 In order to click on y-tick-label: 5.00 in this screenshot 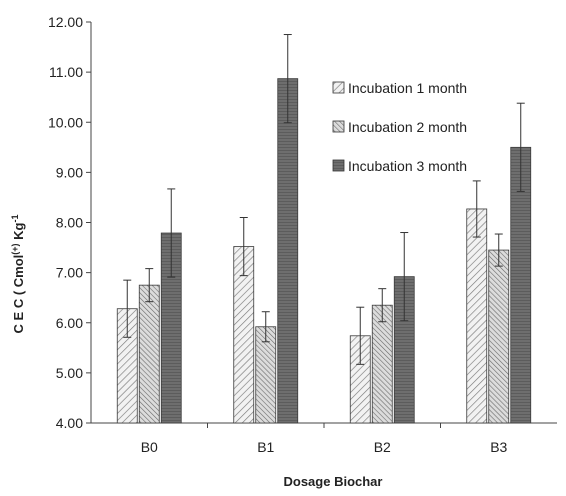, I will do `click(69, 373)`.